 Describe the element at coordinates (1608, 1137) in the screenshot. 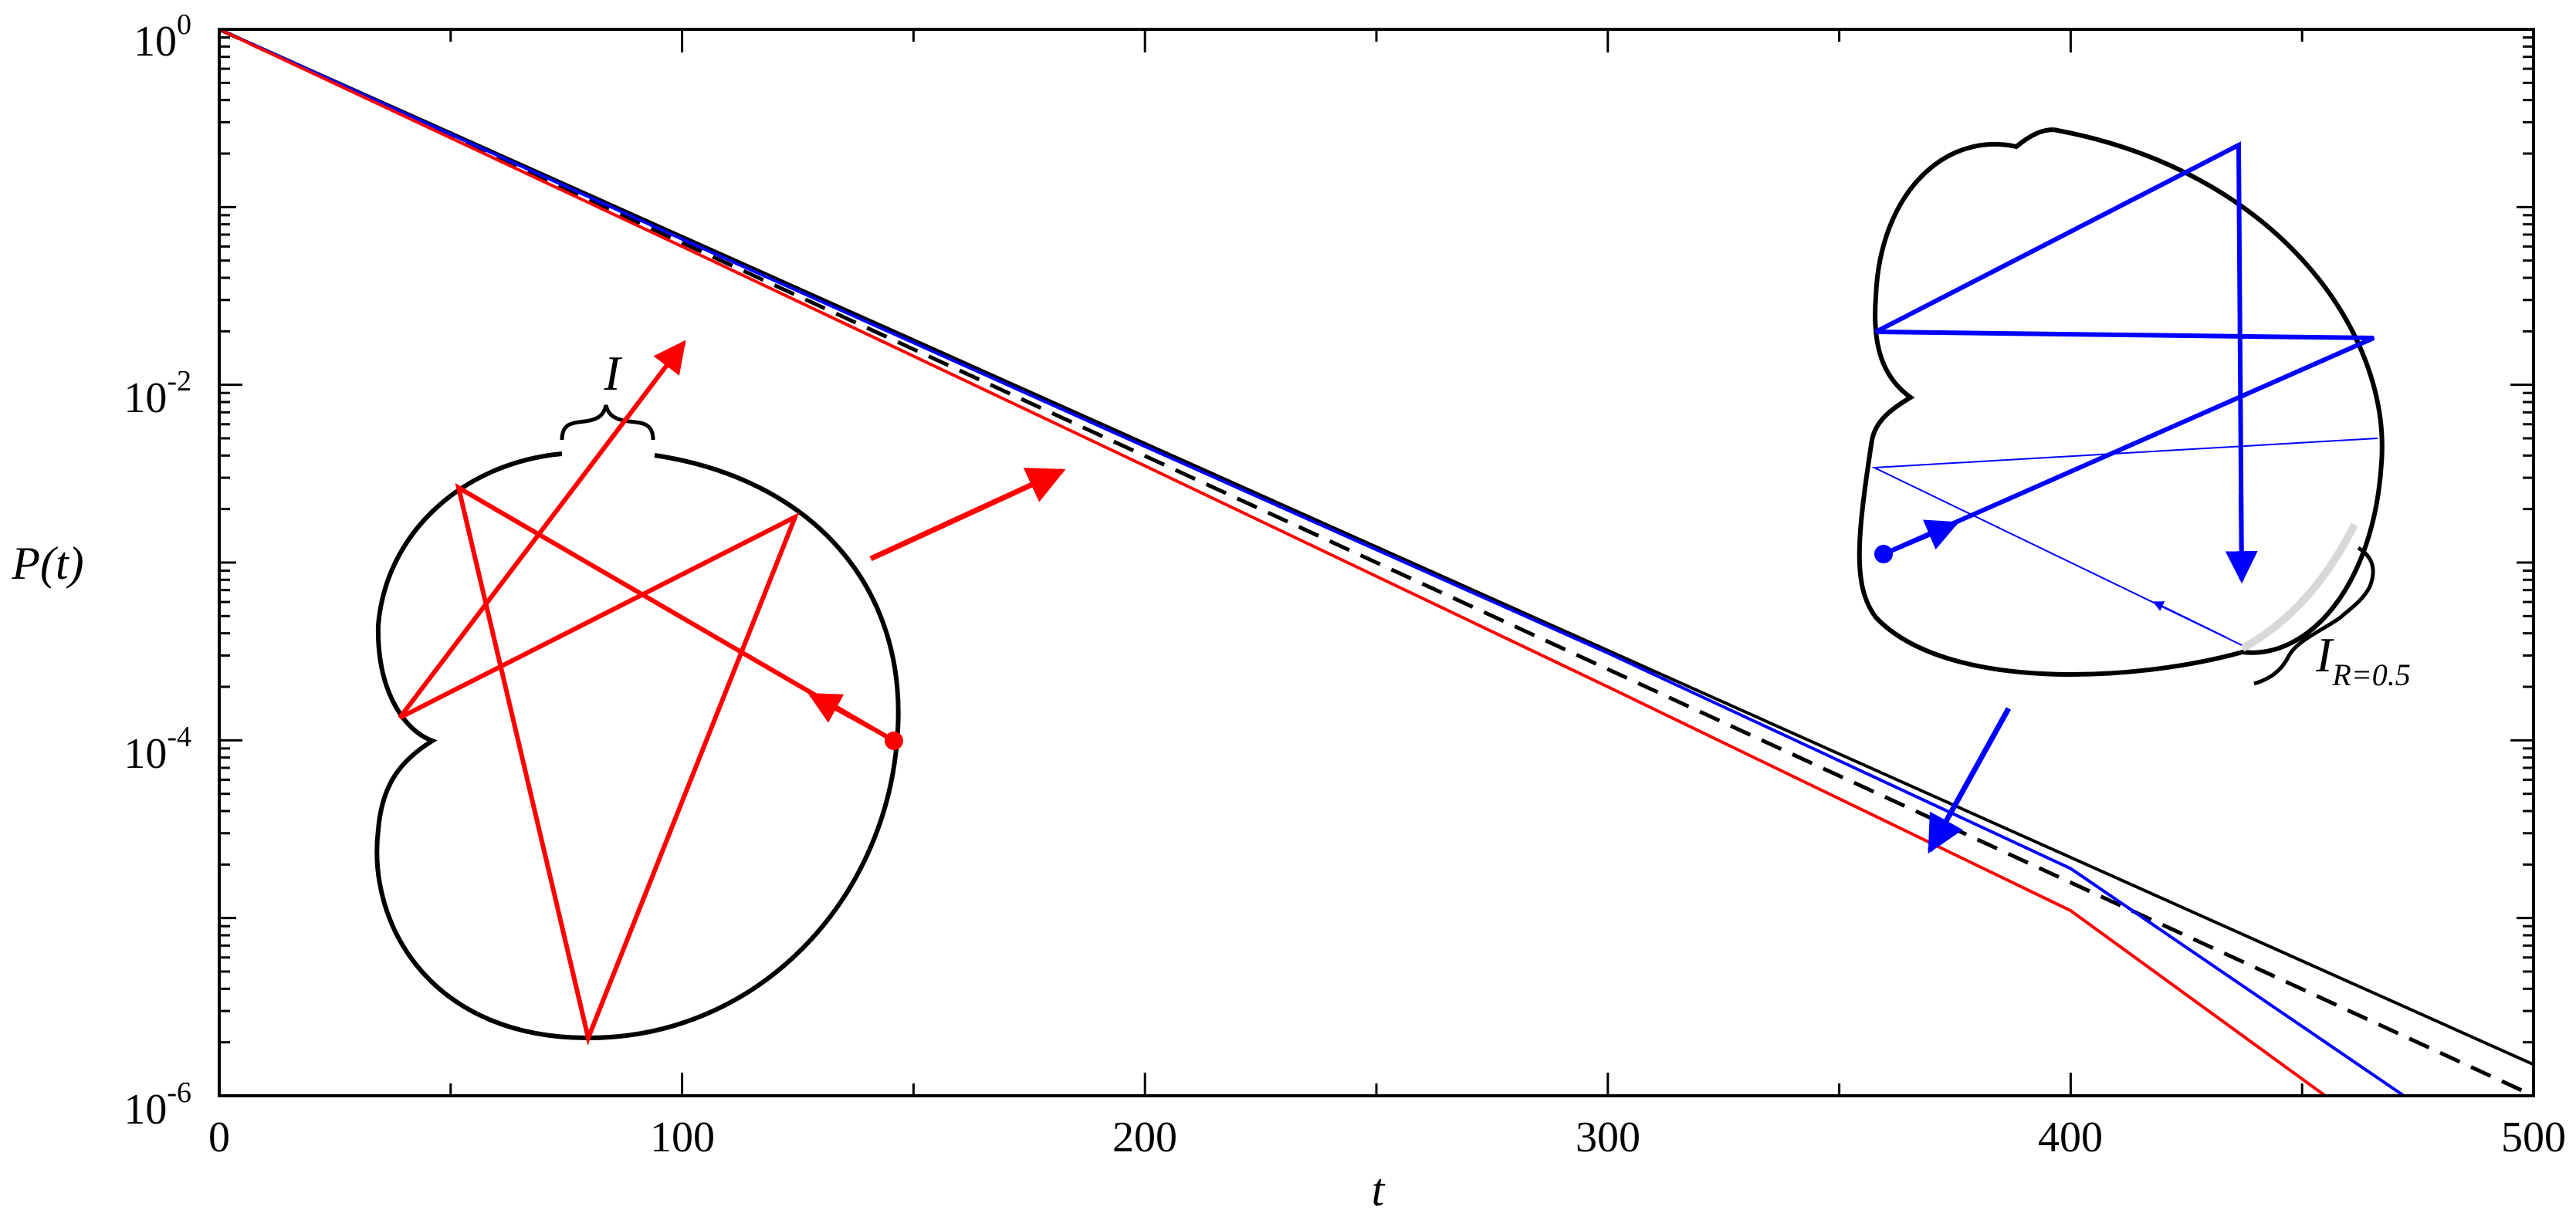

I see `x-tick-label: 300` at that location.